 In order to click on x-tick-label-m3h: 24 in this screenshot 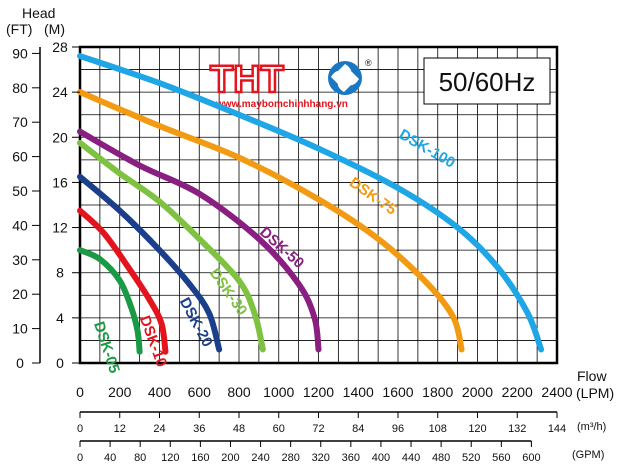, I will do `click(159, 429)`.